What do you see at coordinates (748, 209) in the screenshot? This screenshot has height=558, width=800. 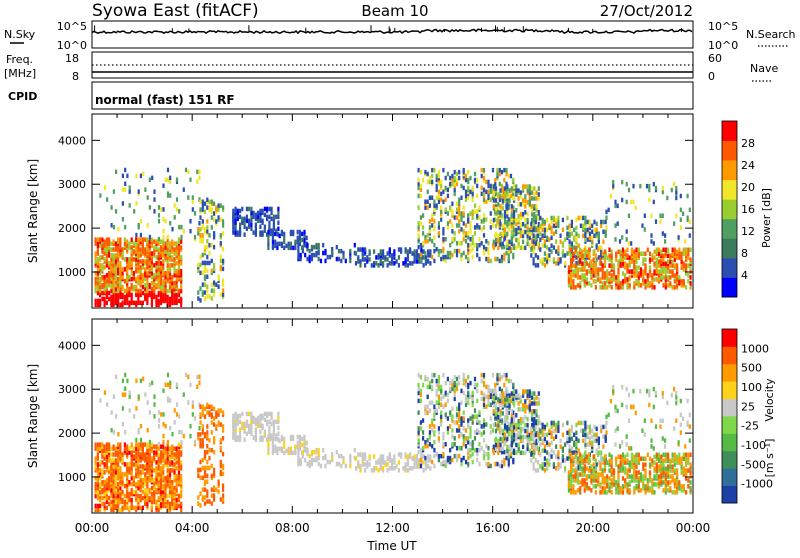 I see `colorbar-tick-label: 16` at bounding box center [748, 209].